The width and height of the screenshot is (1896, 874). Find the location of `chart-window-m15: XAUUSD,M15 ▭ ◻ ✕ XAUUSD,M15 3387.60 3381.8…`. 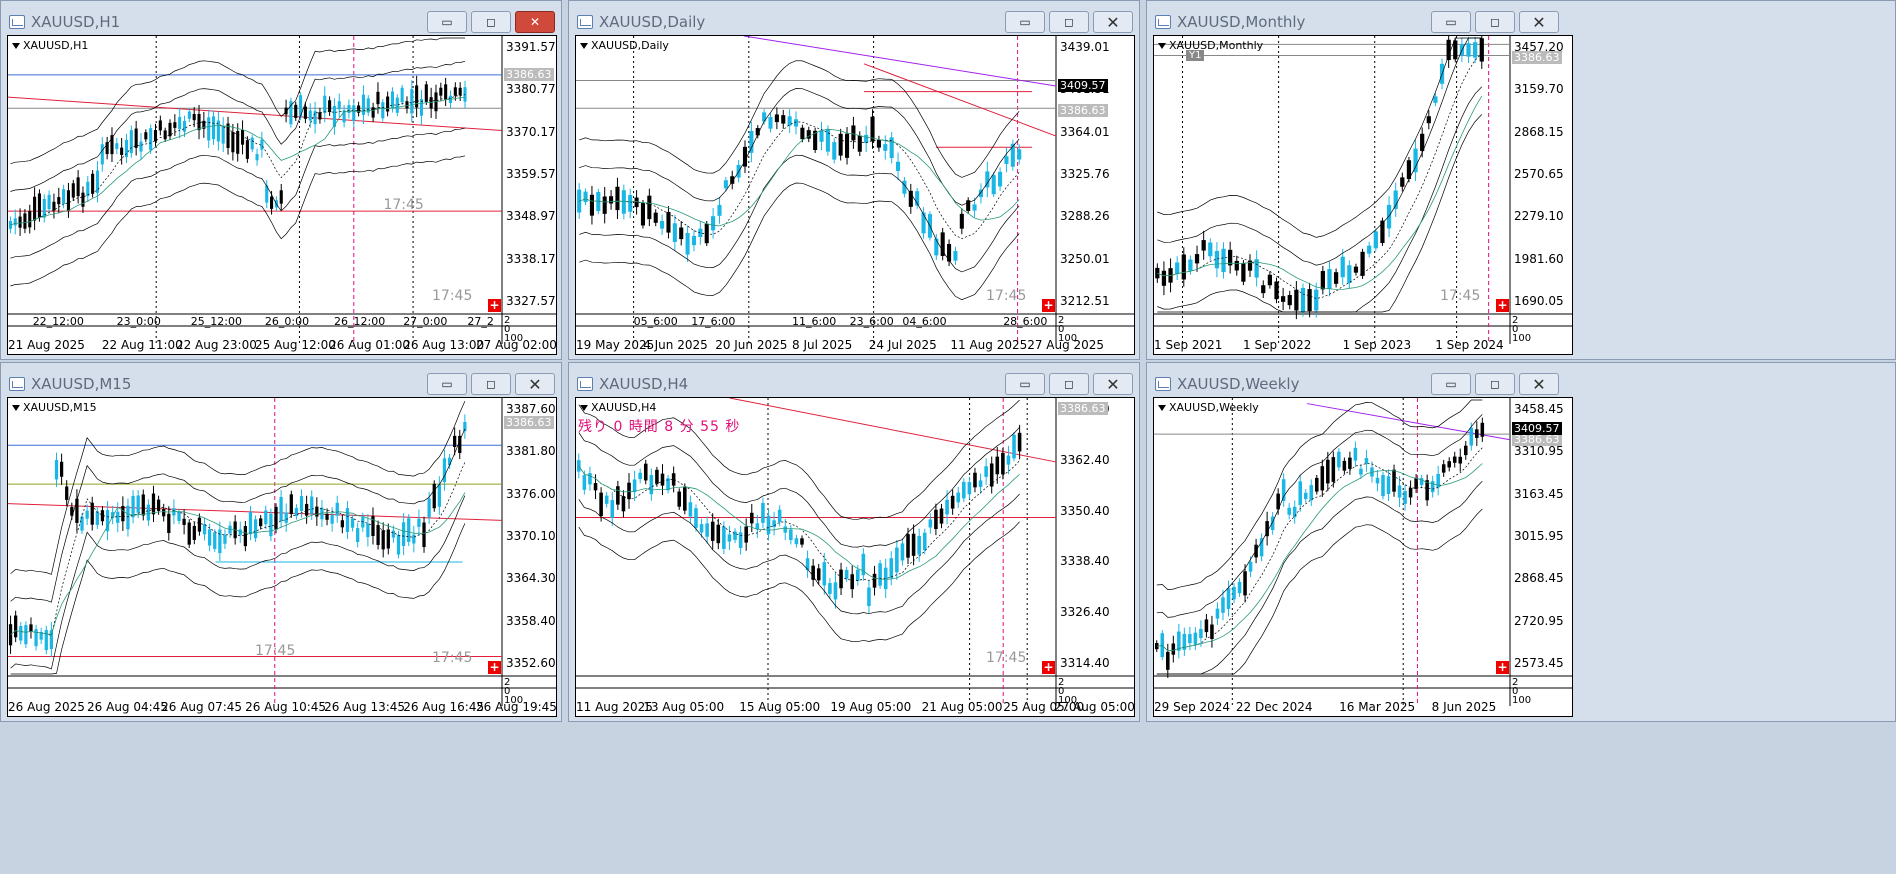

chart-window-m15: XAUUSD,M15 ▭ ◻ ✕ XAUUSD,M15 3387.60 3381.8… is located at coordinates (281, 542).